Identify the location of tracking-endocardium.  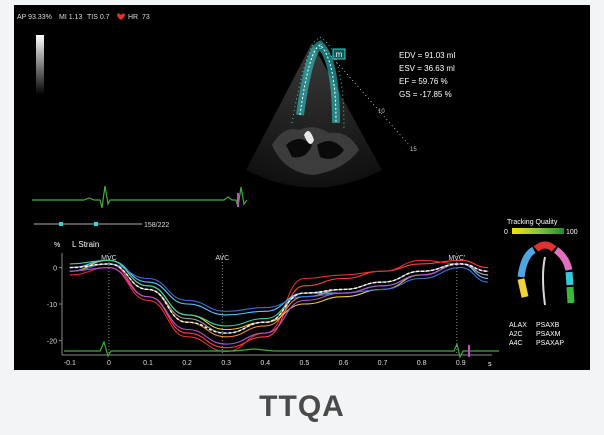
(318, 84).